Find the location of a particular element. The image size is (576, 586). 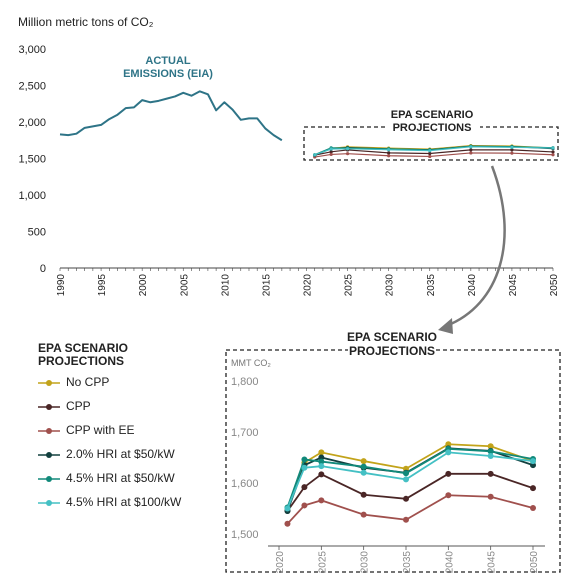

actual-emissions-label-line-2: EMISSIONS (EIA) is located at coordinates (168, 74).